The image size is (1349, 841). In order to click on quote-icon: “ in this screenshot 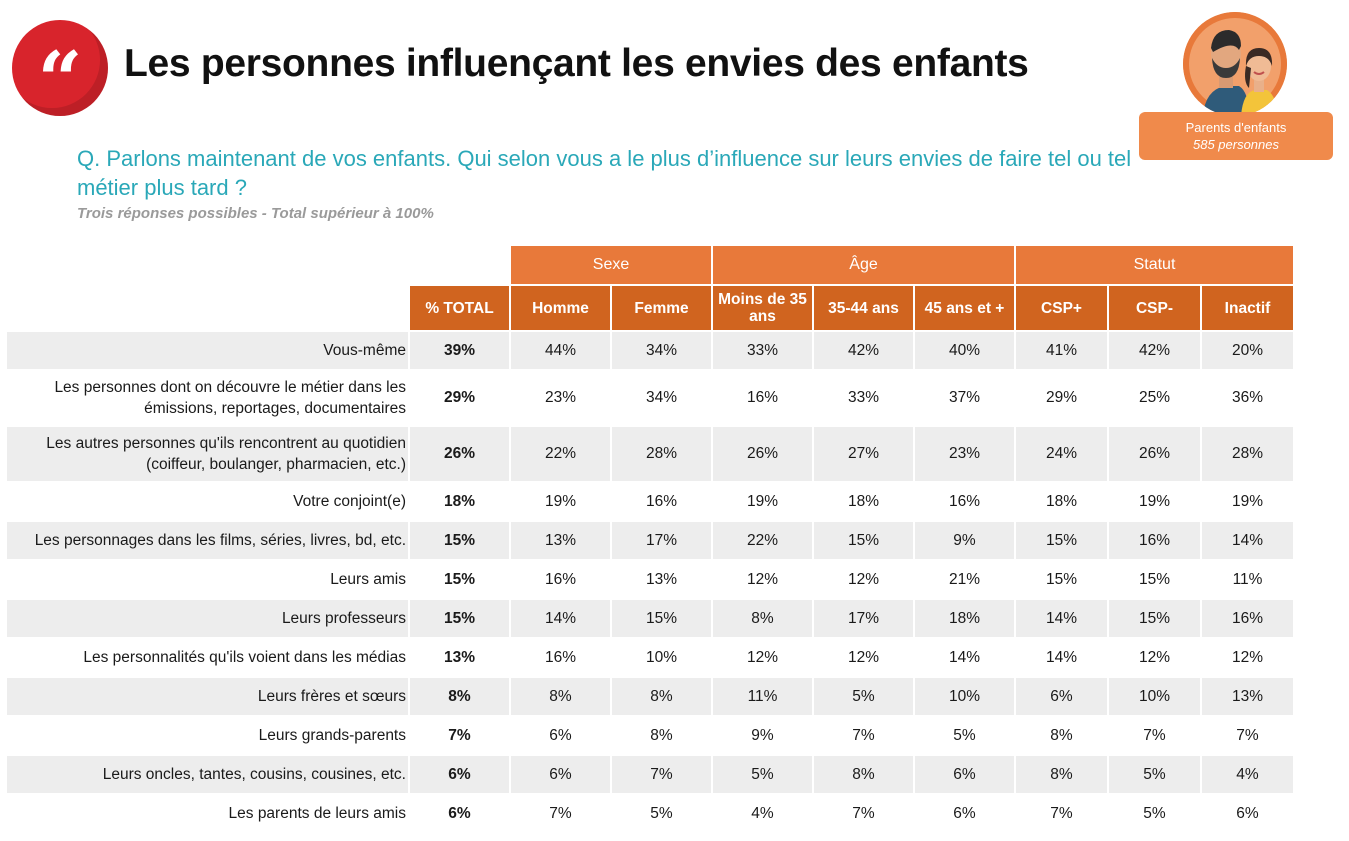, I will do `click(60, 68)`.